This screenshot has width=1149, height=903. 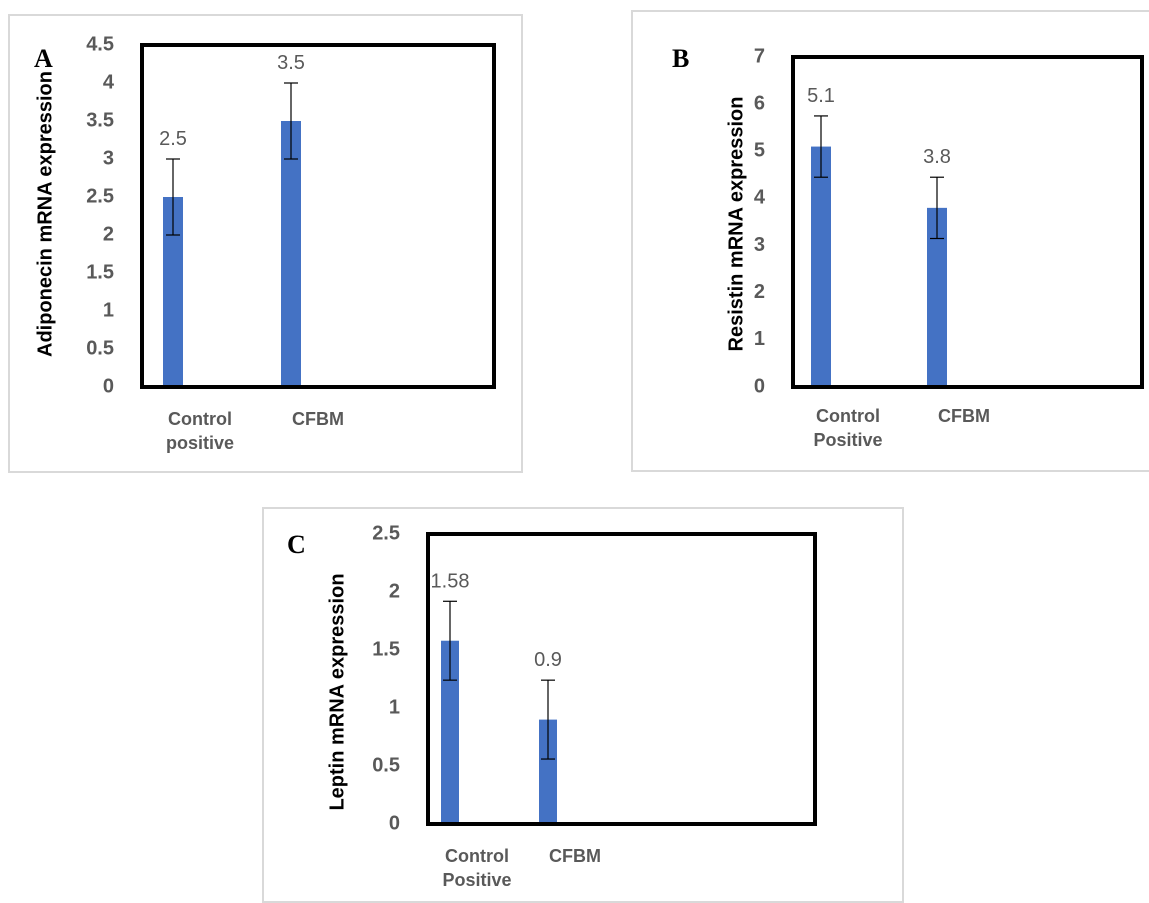 What do you see at coordinates (847, 428) in the screenshot?
I see `category-label-b-0: Control Positive` at bounding box center [847, 428].